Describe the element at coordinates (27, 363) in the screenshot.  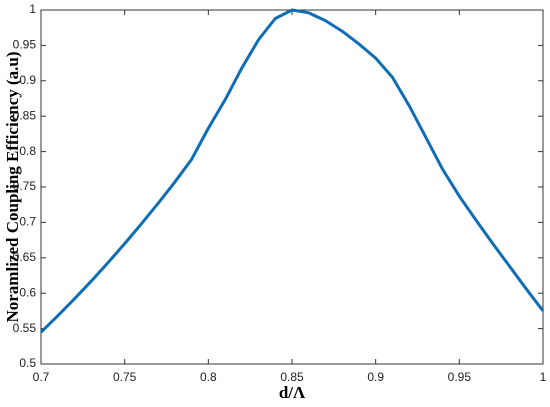
I see `y-tick-label: 0.5` at that location.